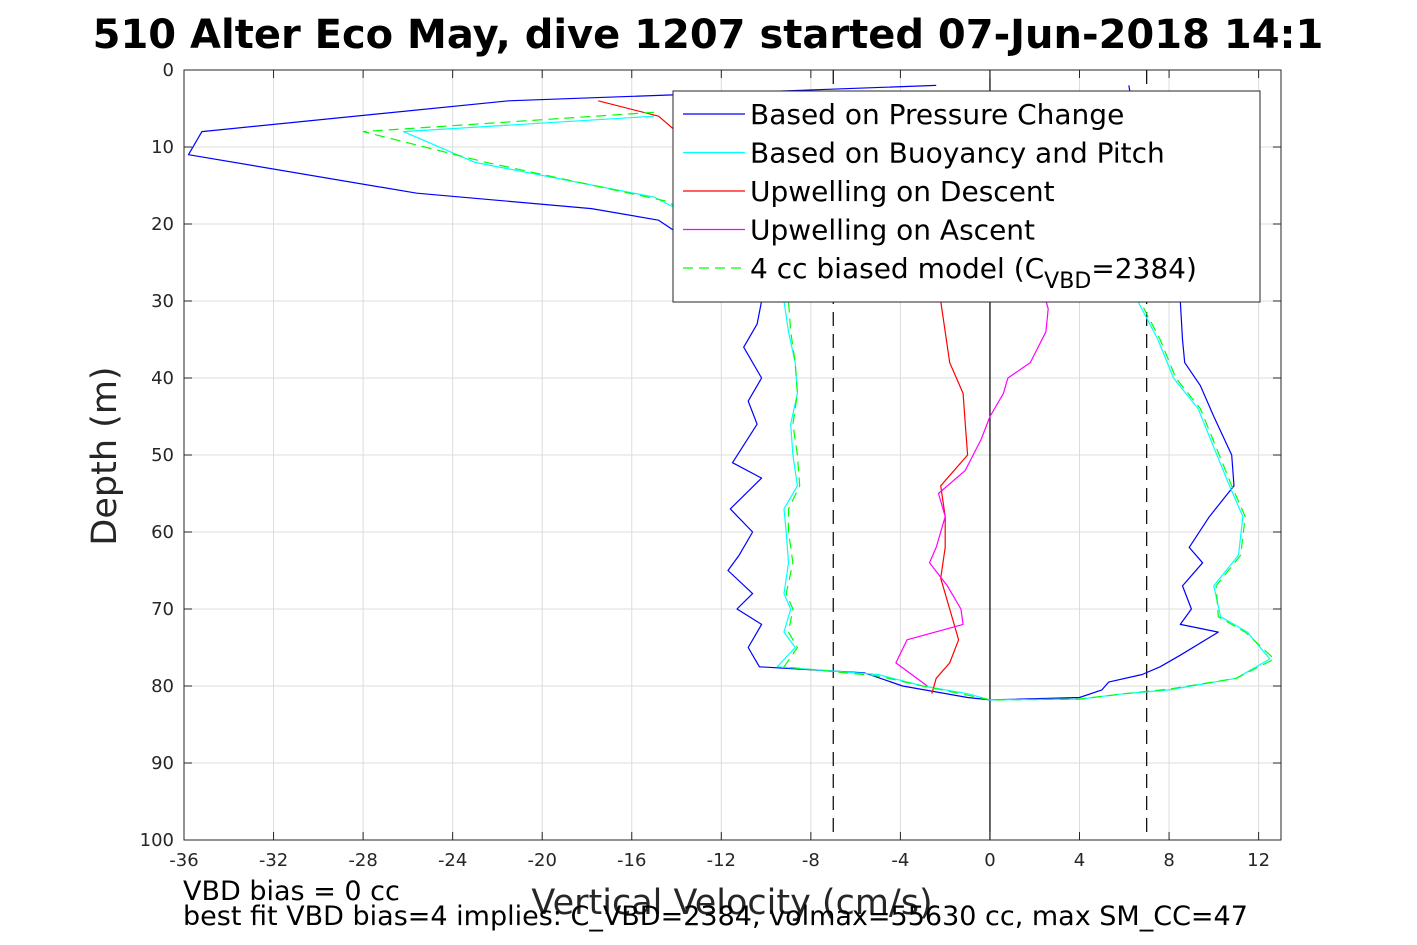 The height and width of the screenshot is (945, 1417). What do you see at coordinates (162, 532) in the screenshot?
I see `y-tick-label: 60` at bounding box center [162, 532].